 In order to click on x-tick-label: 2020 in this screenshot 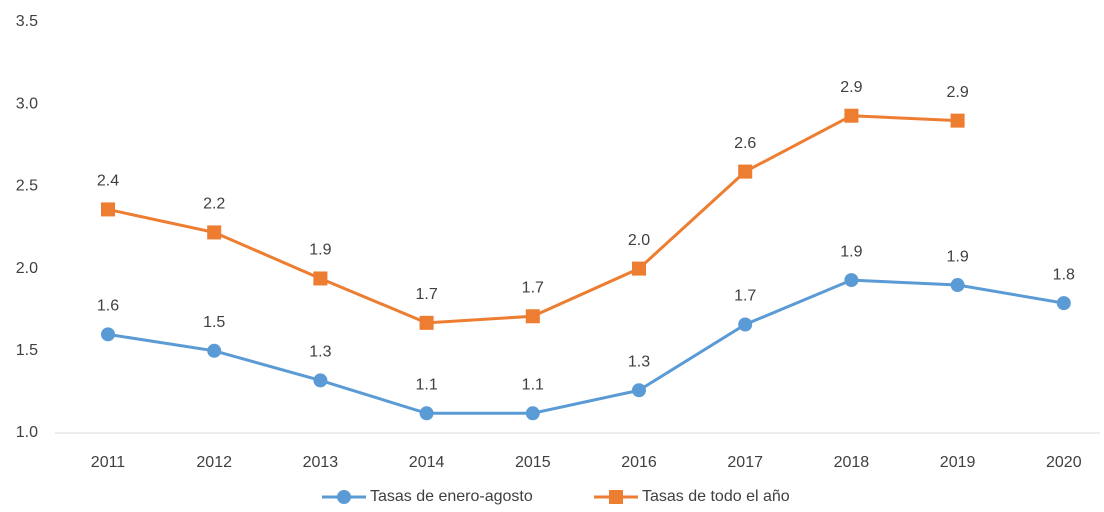, I will do `click(1064, 462)`.